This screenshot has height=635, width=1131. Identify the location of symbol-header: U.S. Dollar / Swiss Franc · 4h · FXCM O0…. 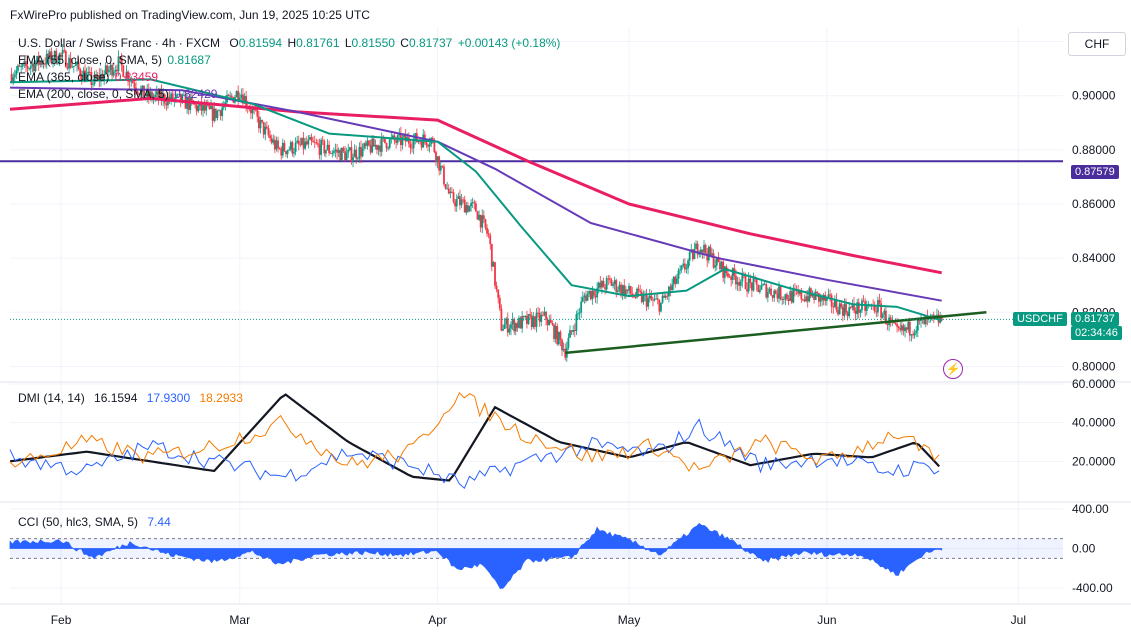
(290, 43).